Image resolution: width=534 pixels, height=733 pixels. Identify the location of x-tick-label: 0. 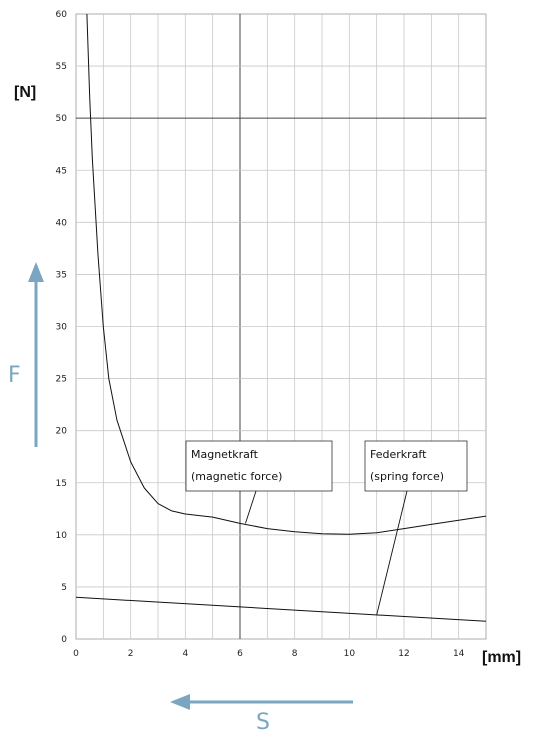
(76, 654).